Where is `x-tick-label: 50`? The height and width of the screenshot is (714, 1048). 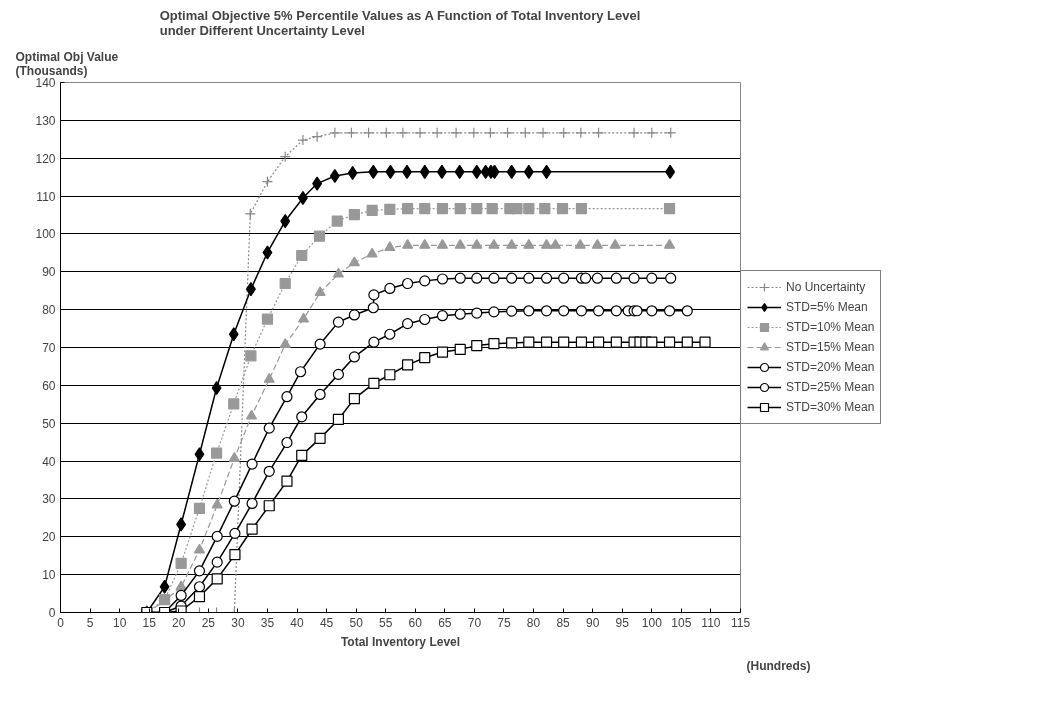
x-tick-label: 50 is located at coordinates (356, 622).